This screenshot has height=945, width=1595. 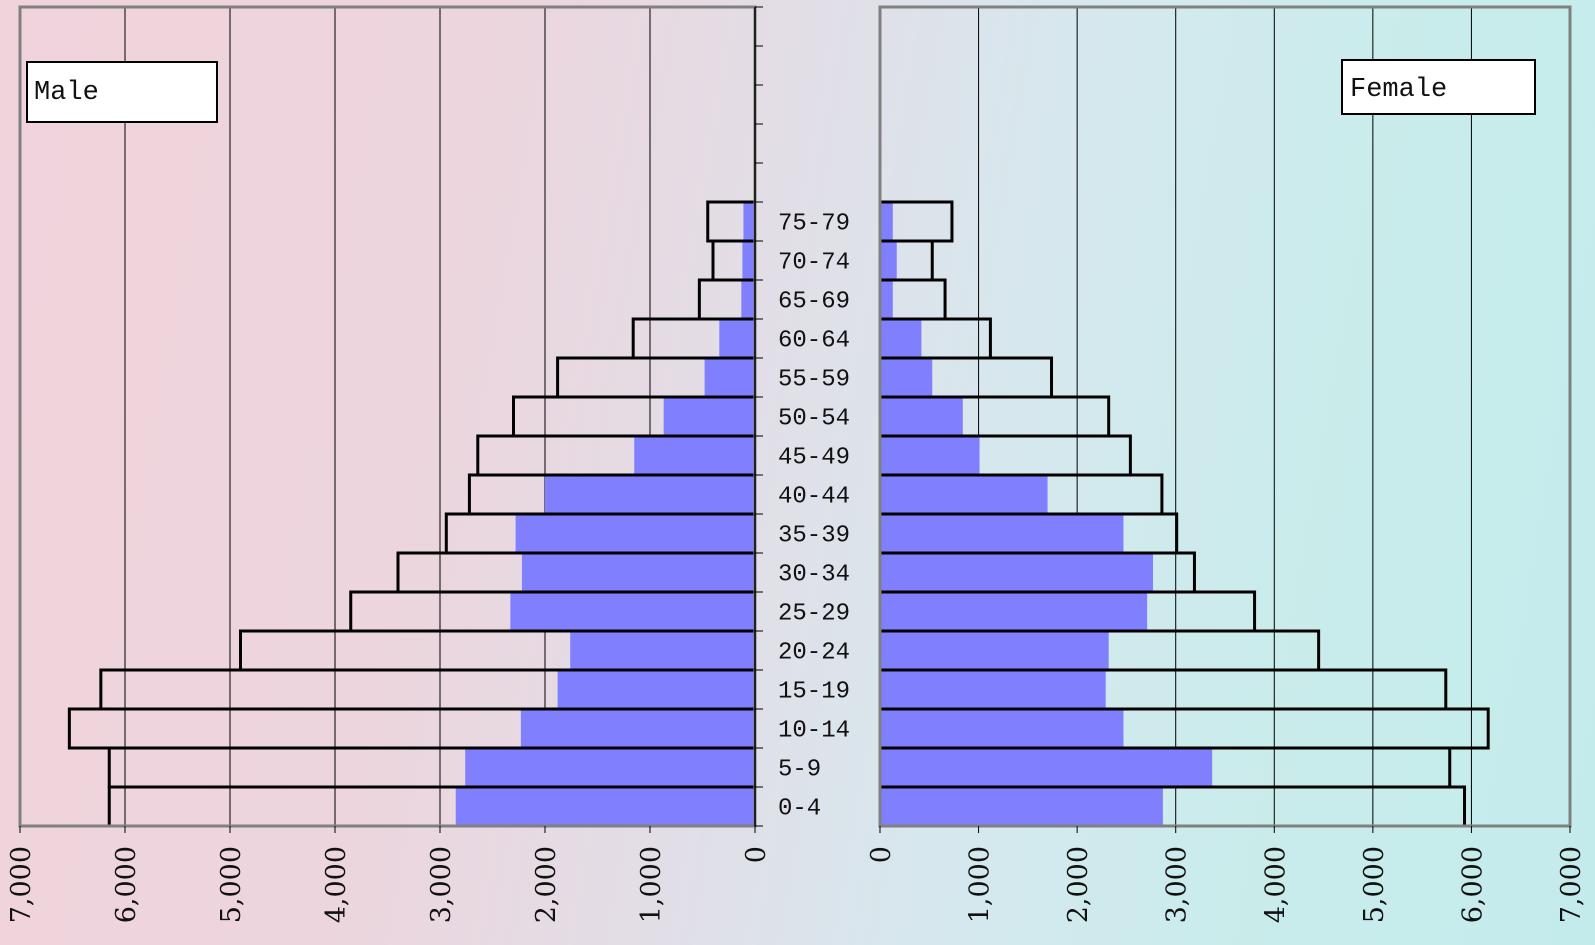 What do you see at coordinates (1177, 884) in the screenshot?
I see `female-tick-label-3: 3,000` at bounding box center [1177, 884].